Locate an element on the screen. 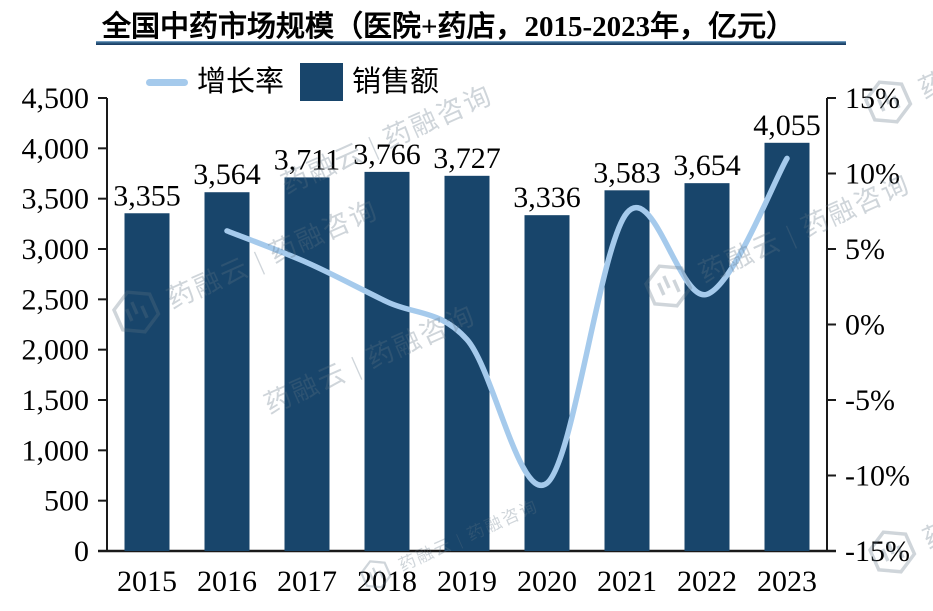  right-axis-label: 15% is located at coordinates (872, 98).